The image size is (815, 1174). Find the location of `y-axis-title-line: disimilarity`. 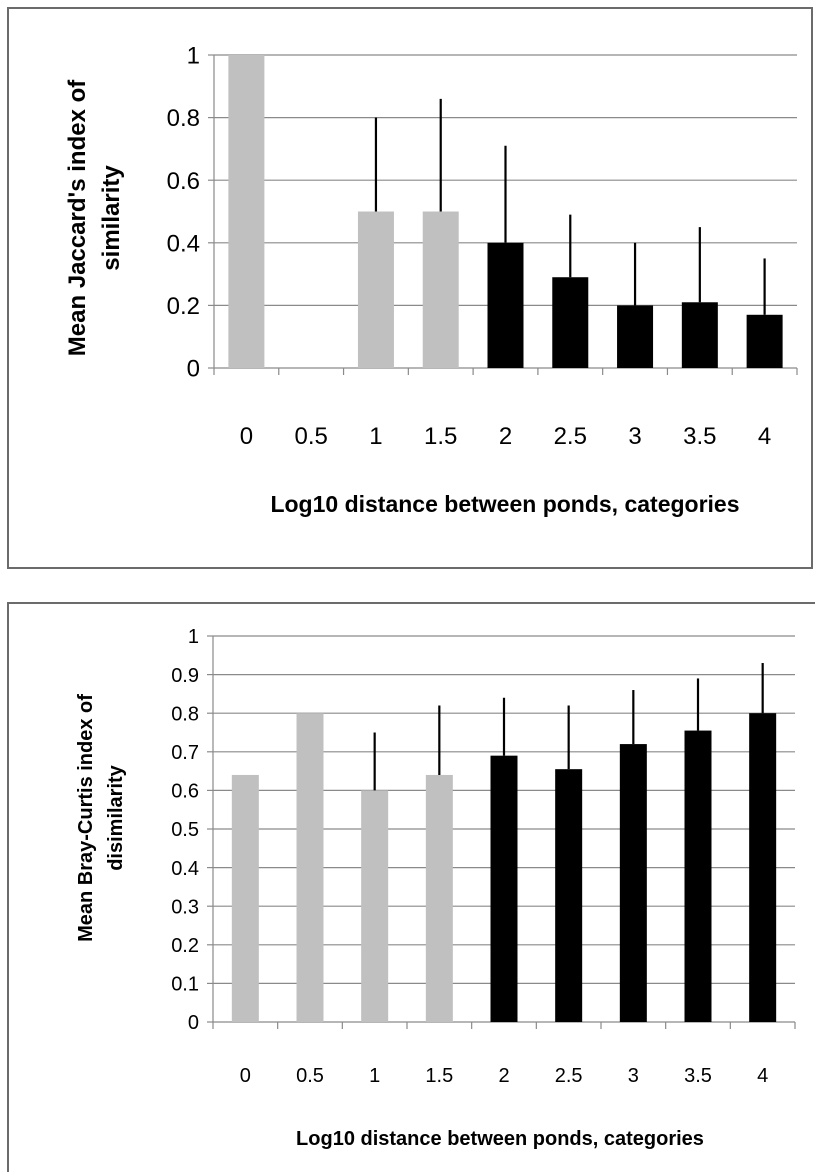

y-axis-title-line: disimilarity is located at coordinates (116, 817).